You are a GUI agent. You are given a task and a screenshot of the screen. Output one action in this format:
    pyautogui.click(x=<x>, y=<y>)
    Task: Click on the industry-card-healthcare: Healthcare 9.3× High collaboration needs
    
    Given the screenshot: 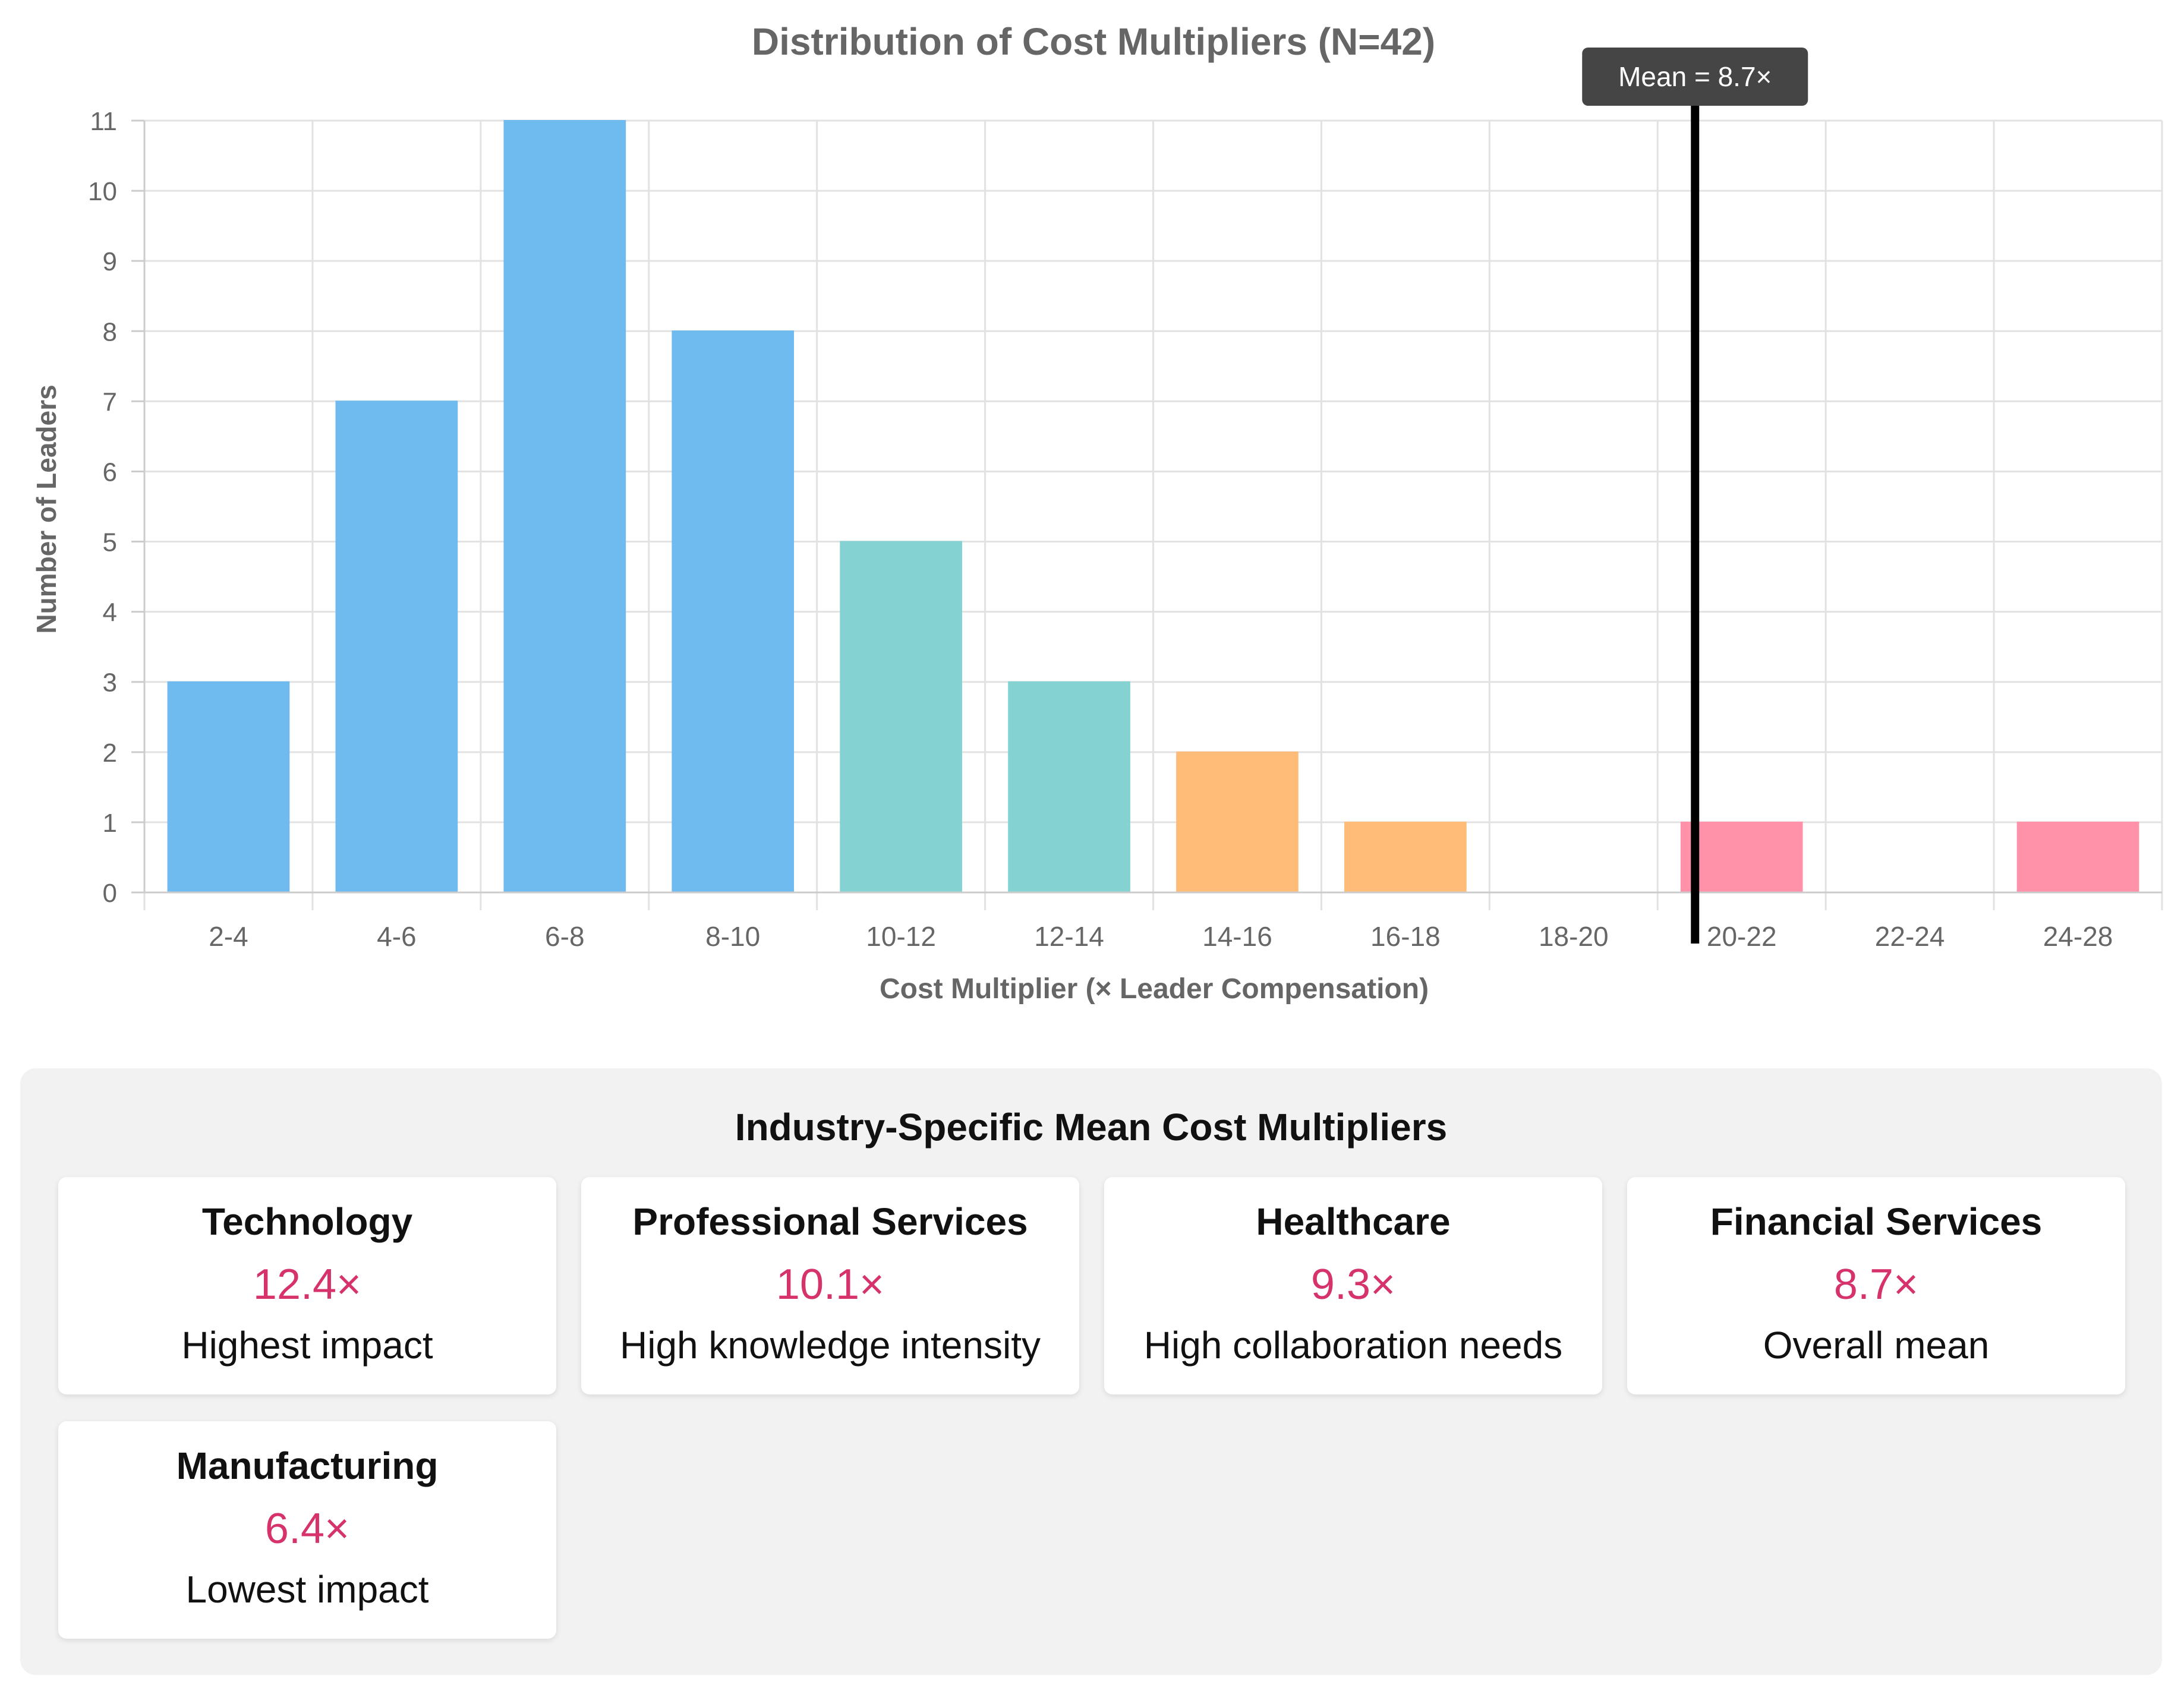 What is the action you would take?
    pyautogui.click(x=1353, y=1286)
    